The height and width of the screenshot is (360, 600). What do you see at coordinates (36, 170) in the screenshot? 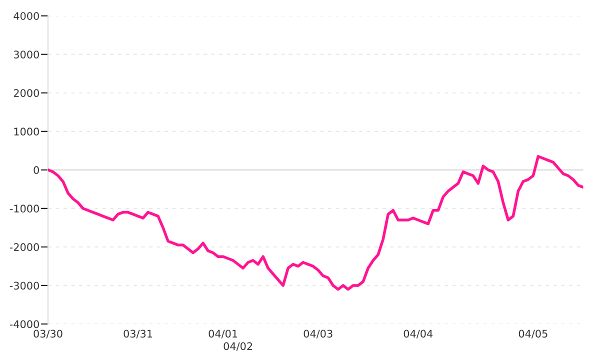
I see `y-tick-label: 0` at bounding box center [36, 170].